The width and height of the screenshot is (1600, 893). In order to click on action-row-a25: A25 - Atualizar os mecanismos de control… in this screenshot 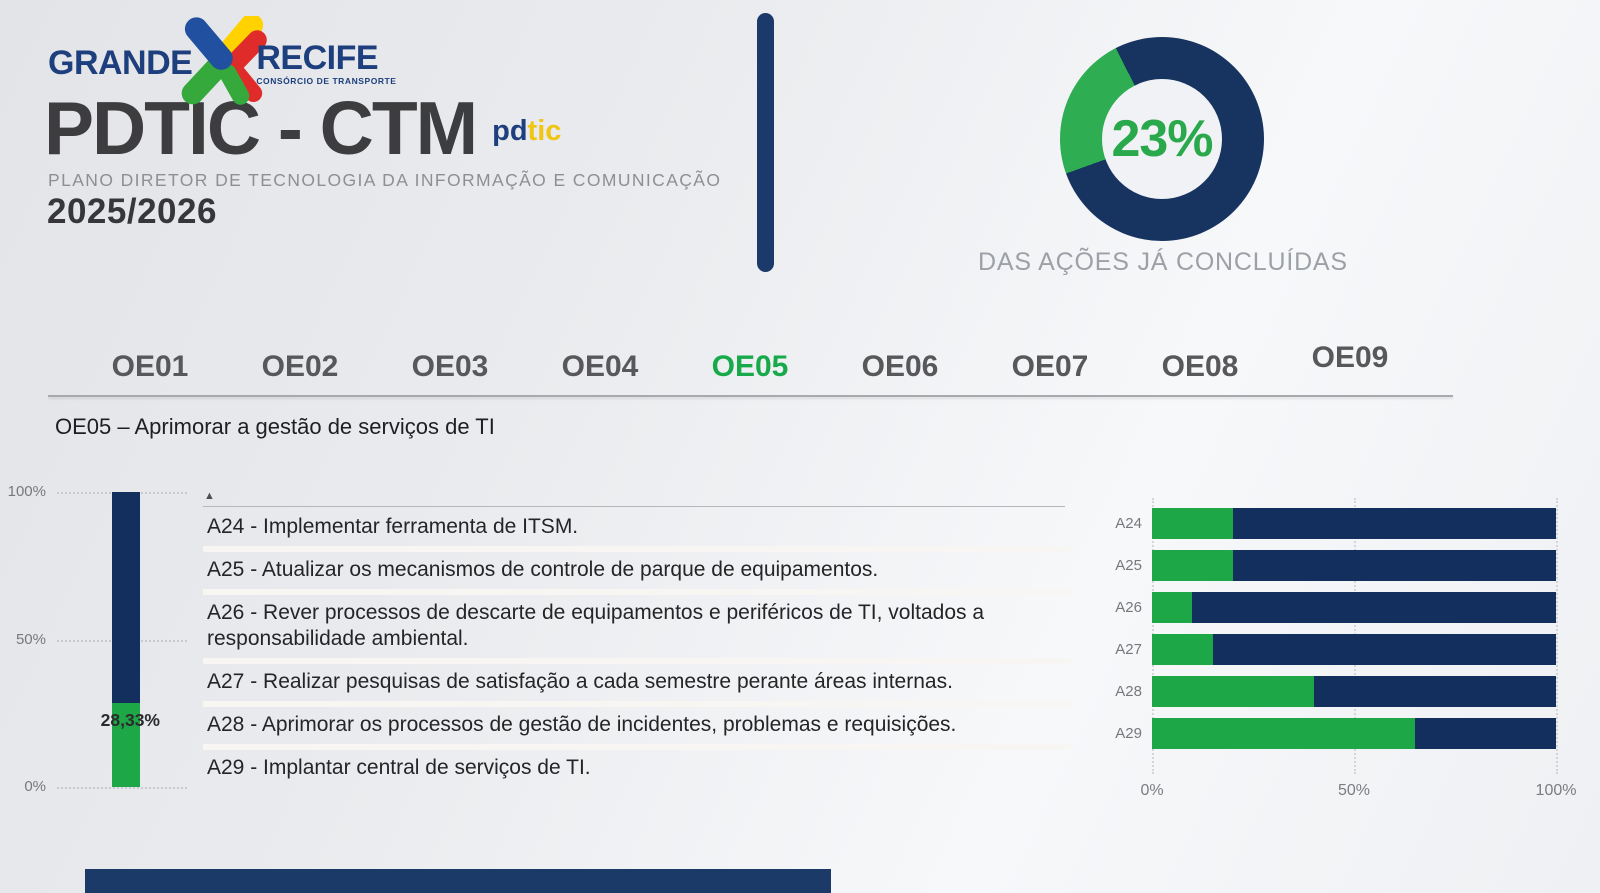, I will do `click(637, 567)`.